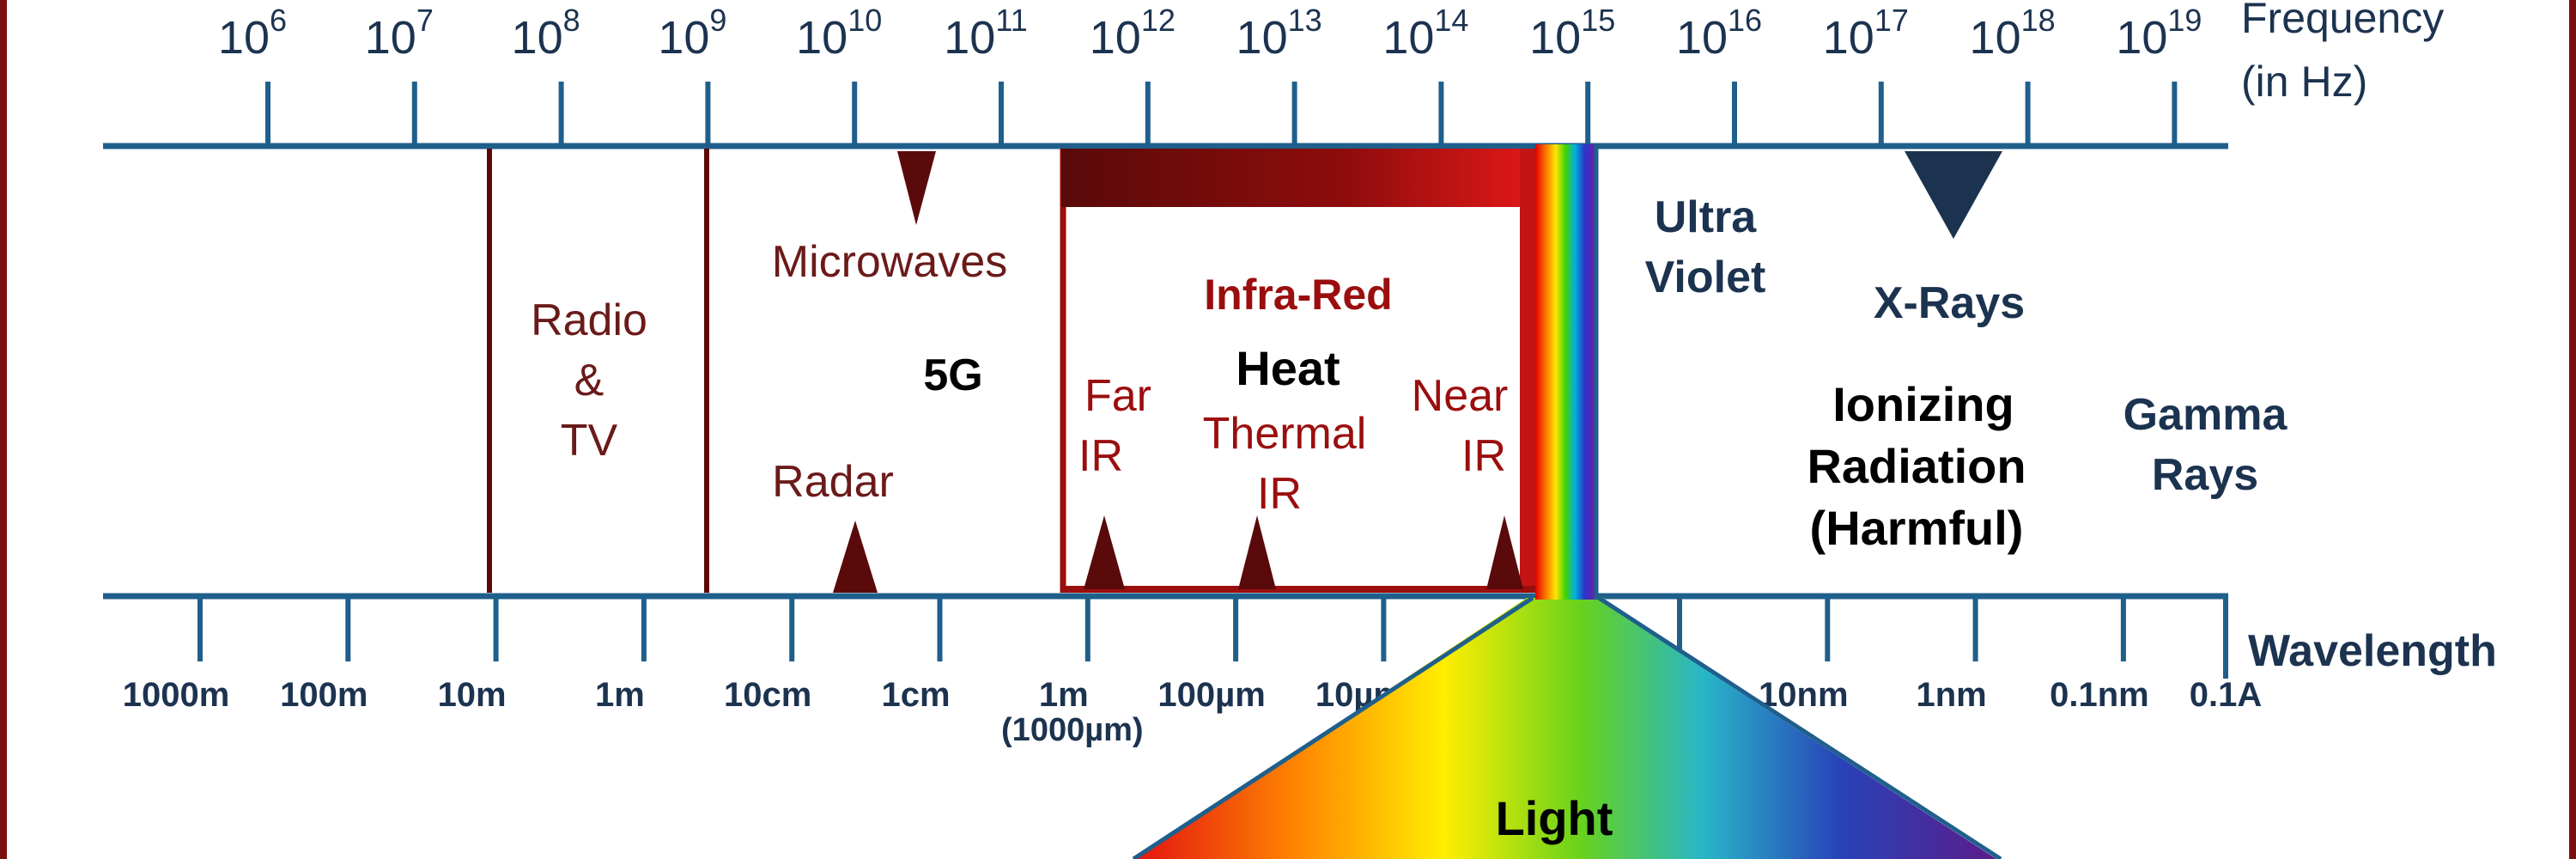 The width and height of the screenshot is (2576, 859). What do you see at coordinates (856, 557) in the screenshot?
I see `radar-marker-triangle` at bounding box center [856, 557].